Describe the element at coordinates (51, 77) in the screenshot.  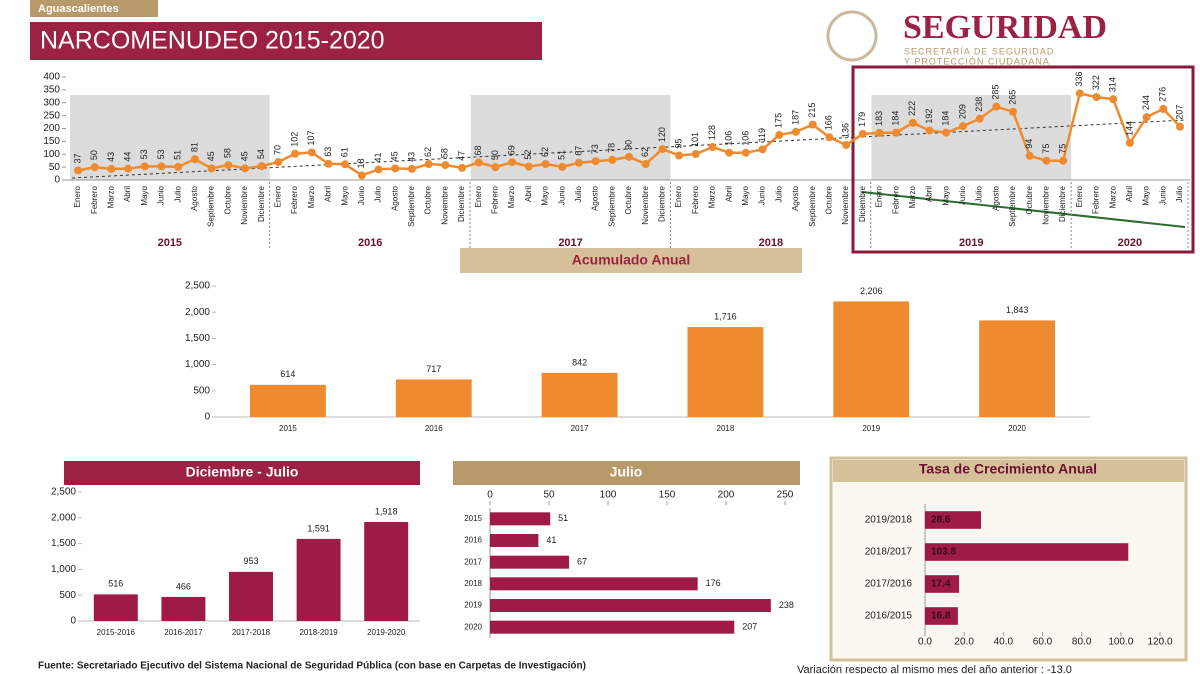
I see `y-tick-label: 400` at that location.